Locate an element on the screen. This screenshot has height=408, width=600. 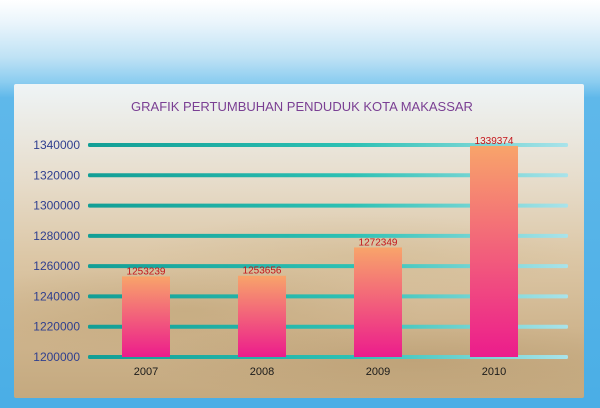
y-tick-label: 1240000 is located at coordinates (56, 296).